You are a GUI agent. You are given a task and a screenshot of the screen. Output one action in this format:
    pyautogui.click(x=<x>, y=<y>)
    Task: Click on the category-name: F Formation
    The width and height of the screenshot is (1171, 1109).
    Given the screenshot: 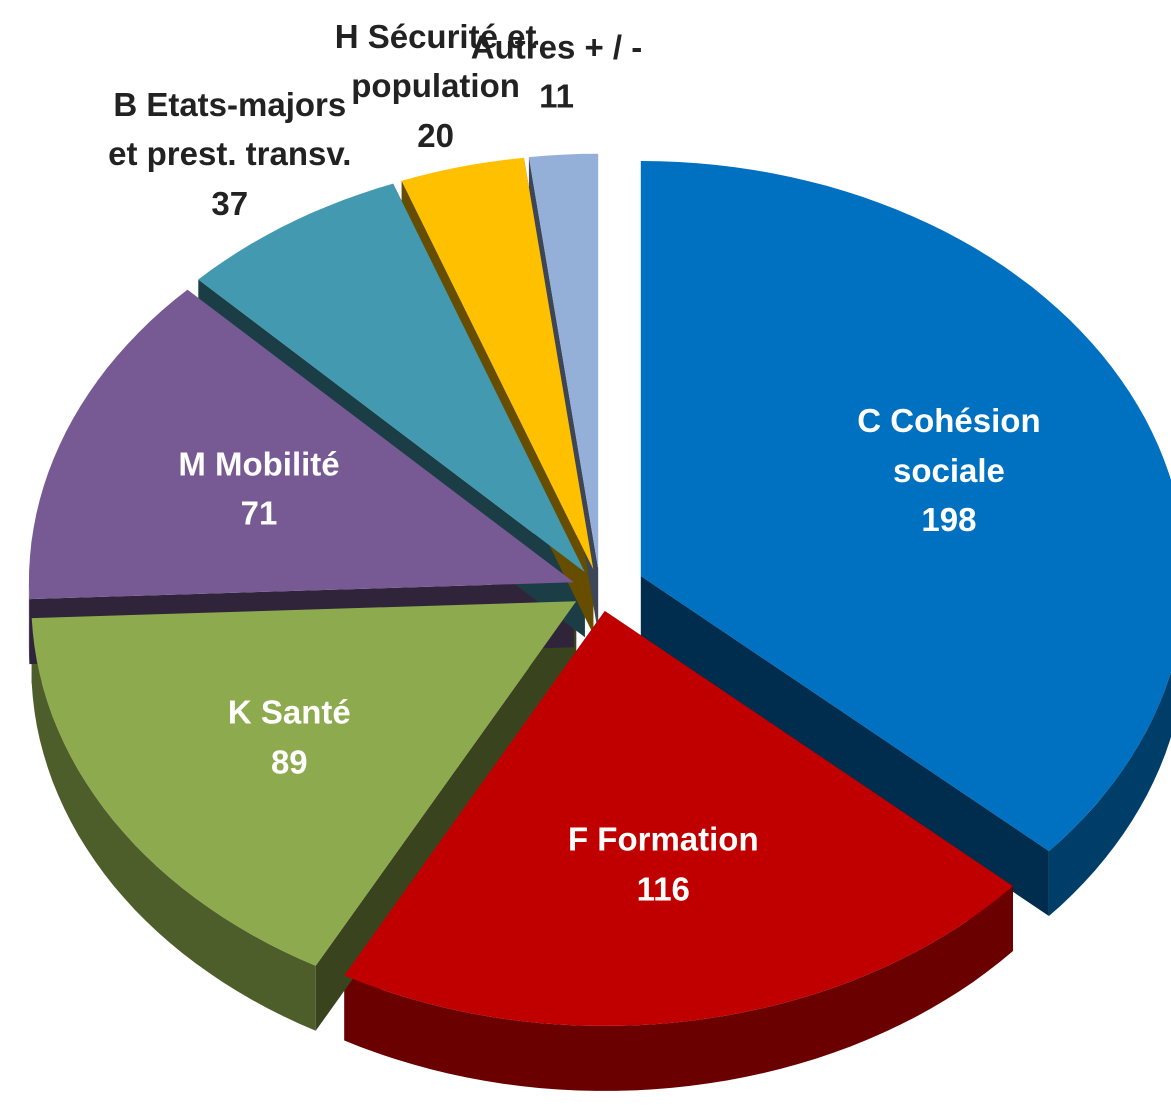 What is the action you would take?
    pyautogui.click(x=663, y=839)
    